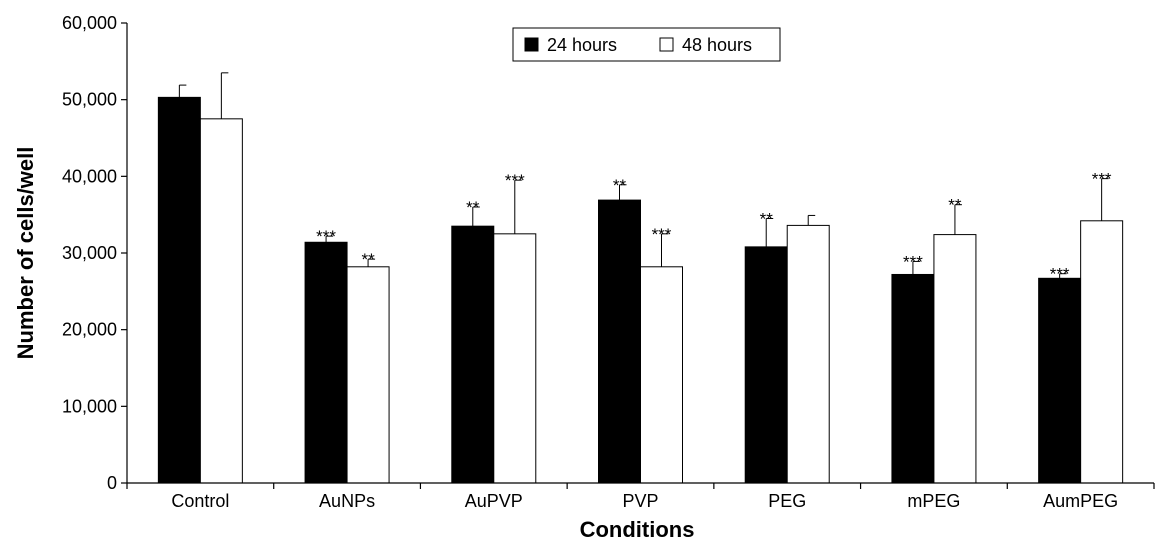  Describe the element at coordinates (531, 44) in the screenshot. I see `legend-swatch-24h` at that location.